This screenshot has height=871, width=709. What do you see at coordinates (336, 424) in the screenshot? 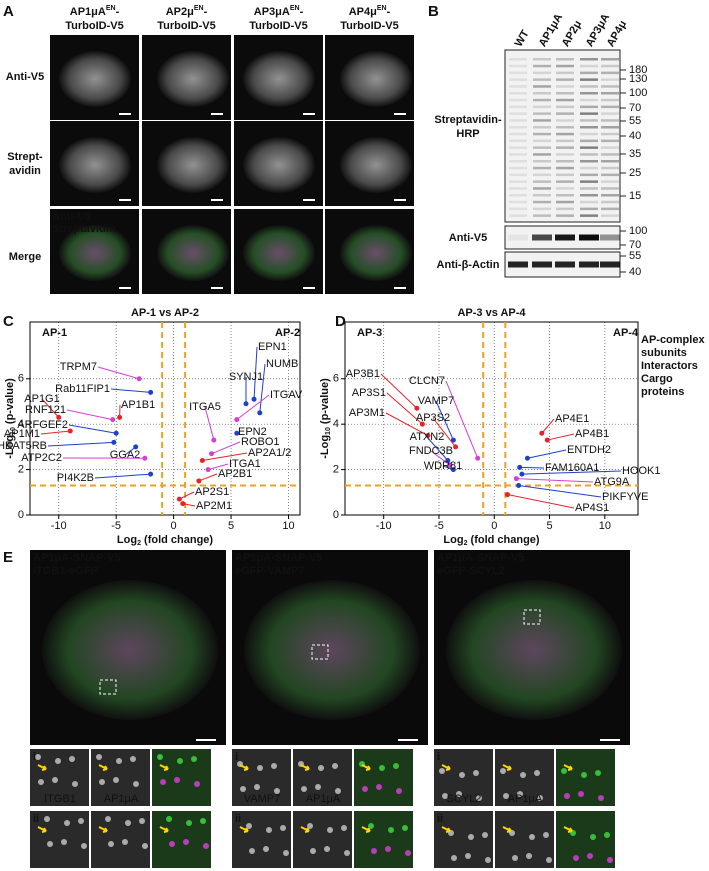
I see `y-tick-label: 4` at bounding box center [336, 424].